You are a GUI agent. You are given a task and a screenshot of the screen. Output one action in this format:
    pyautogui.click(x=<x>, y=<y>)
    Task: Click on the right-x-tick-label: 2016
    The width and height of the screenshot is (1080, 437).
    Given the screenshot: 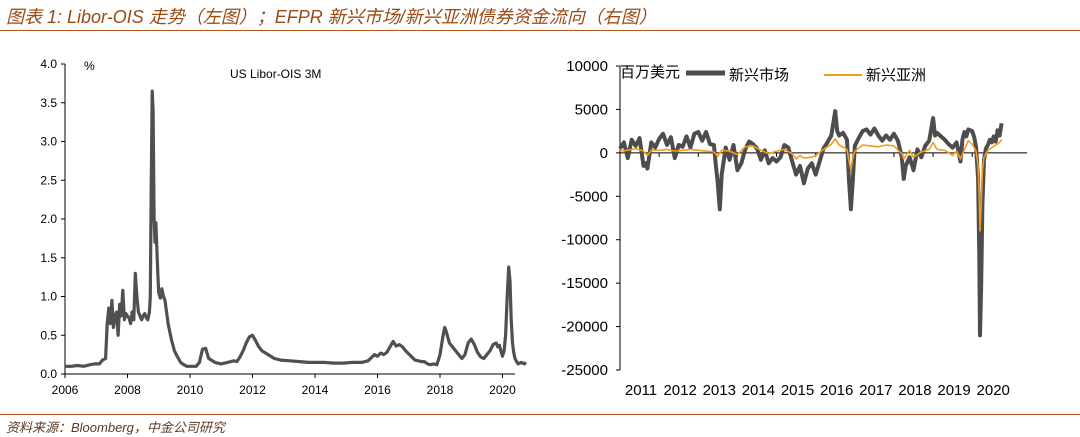 What is the action you would take?
    pyautogui.click(x=836, y=390)
    